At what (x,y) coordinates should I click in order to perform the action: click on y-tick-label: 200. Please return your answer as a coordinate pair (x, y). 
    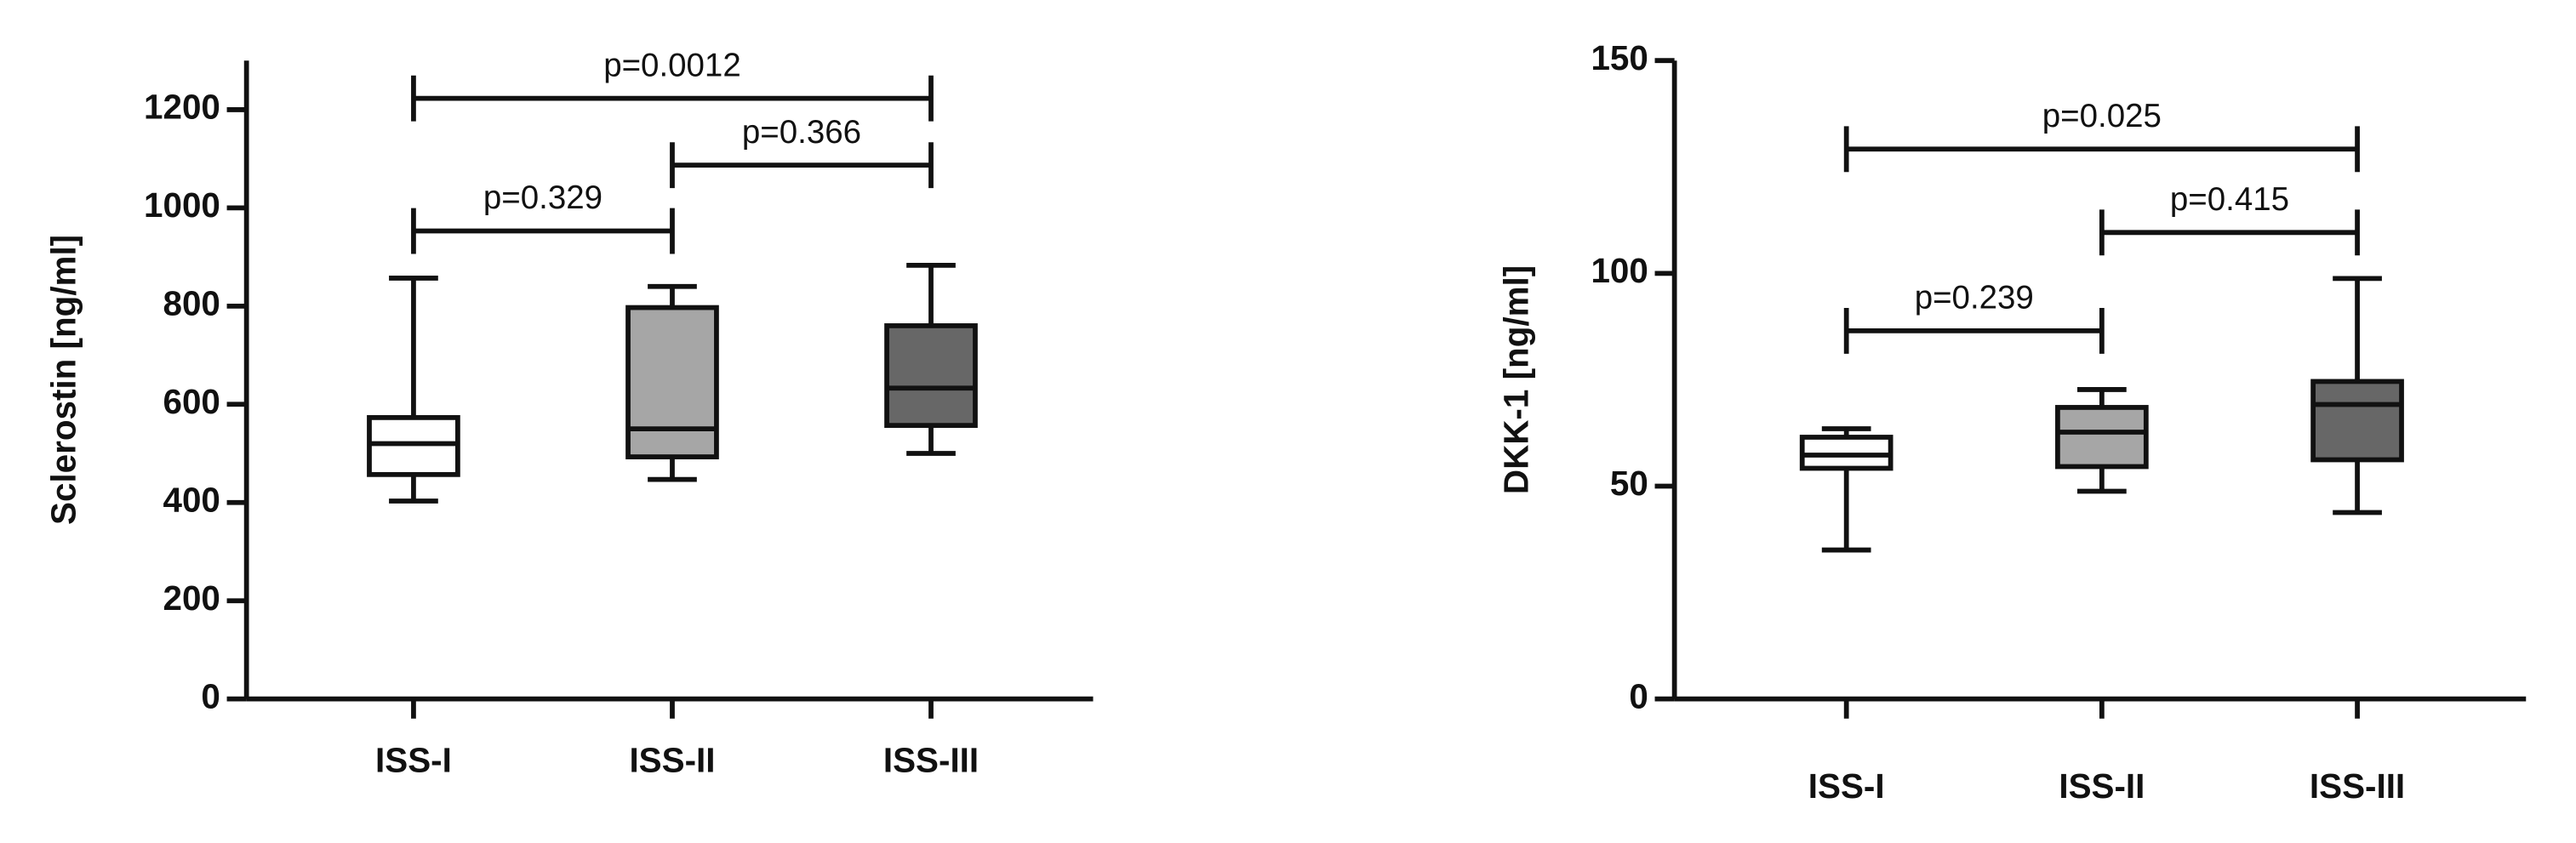
    Looking at the image, I should click on (191, 598).